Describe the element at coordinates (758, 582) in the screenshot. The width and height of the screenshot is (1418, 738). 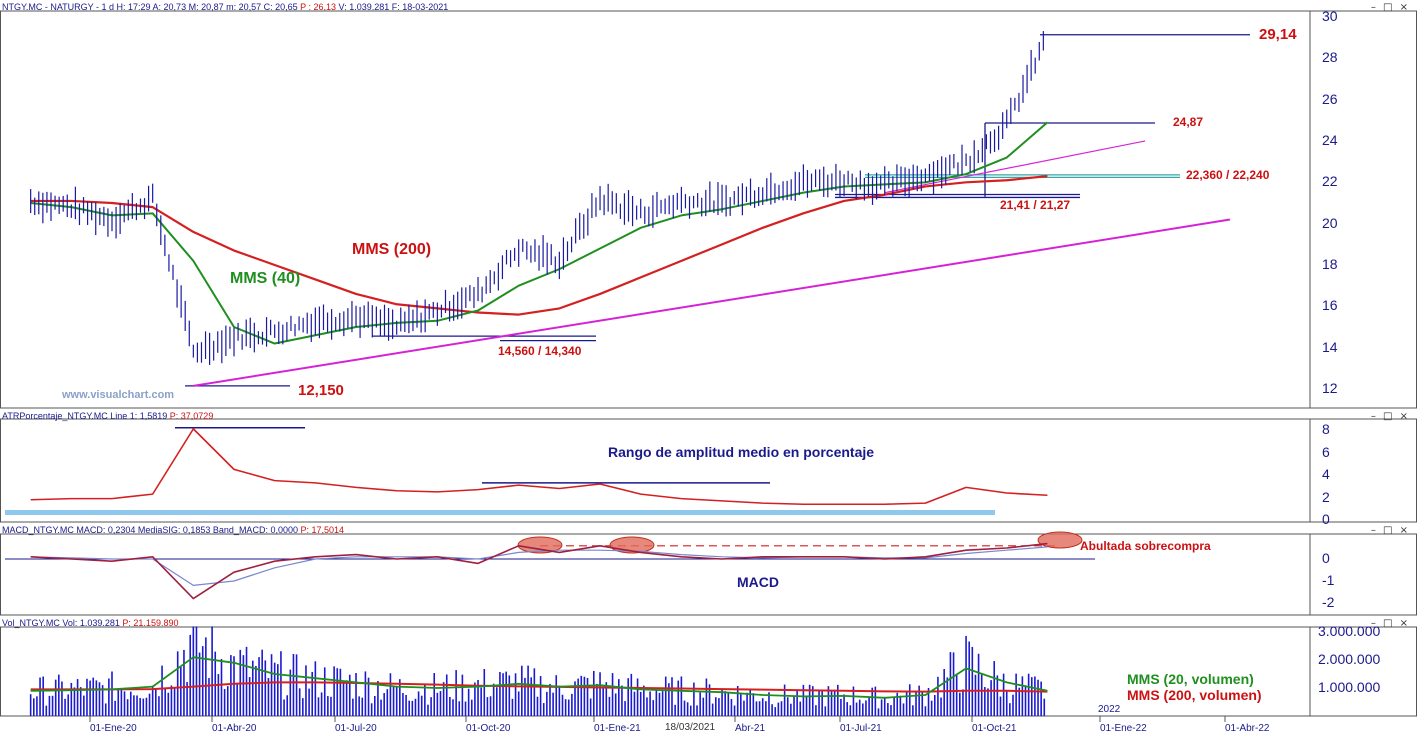
I see `macd-title: MACD` at that location.